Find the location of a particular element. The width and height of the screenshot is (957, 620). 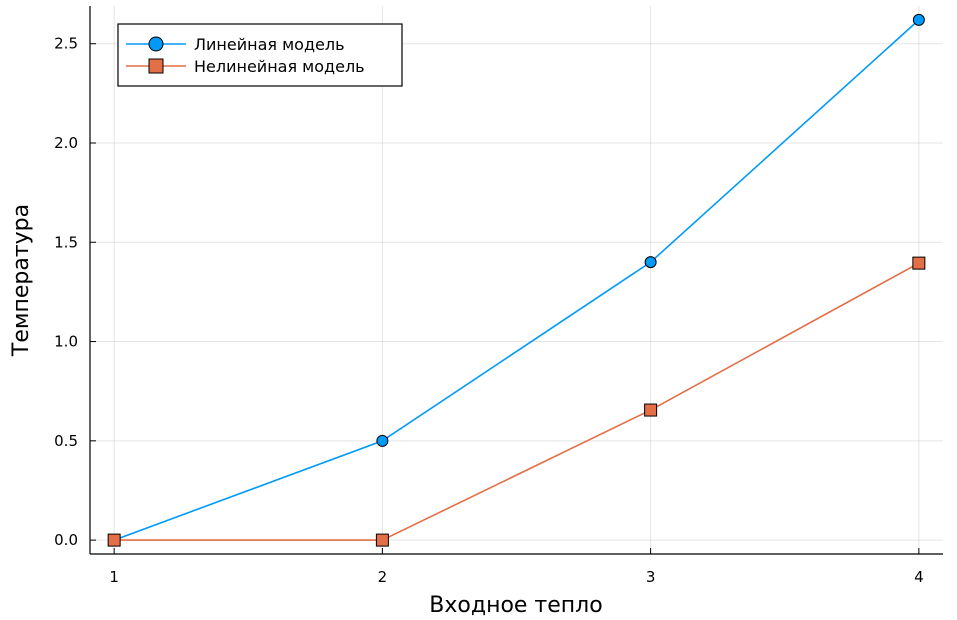

legend-box is located at coordinates (260, 55).